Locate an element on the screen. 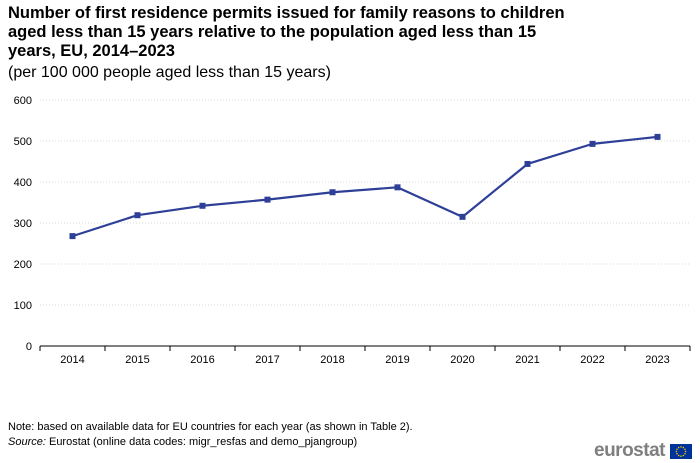 Image resolution: width=700 pixels, height=463 pixels. x-tick-label-2021: 2021 is located at coordinates (527, 360).